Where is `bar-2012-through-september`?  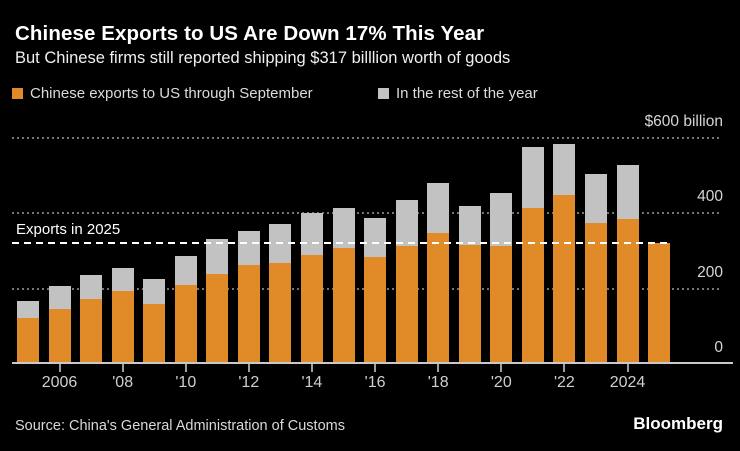 bar-2012-through-september is located at coordinates (248, 313).